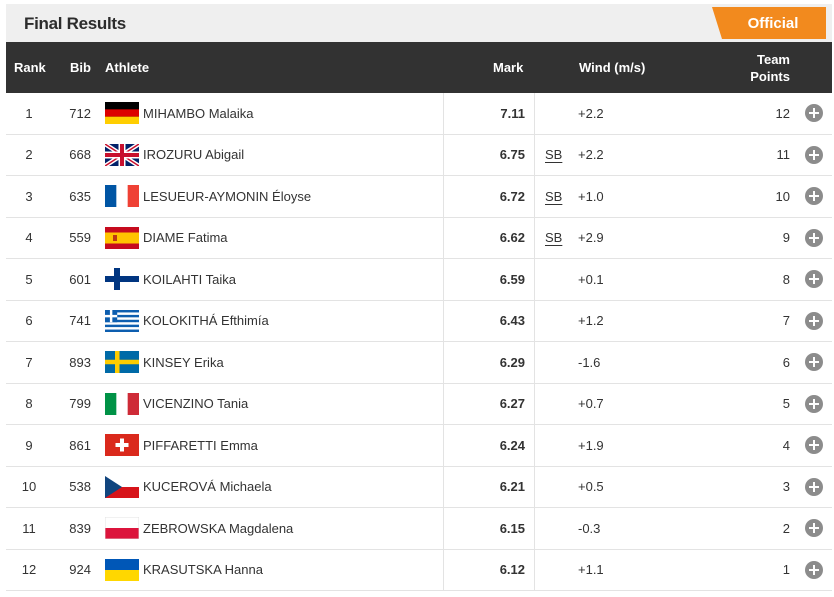  I want to click on mark-cell: 6.15, so click(484, 528).